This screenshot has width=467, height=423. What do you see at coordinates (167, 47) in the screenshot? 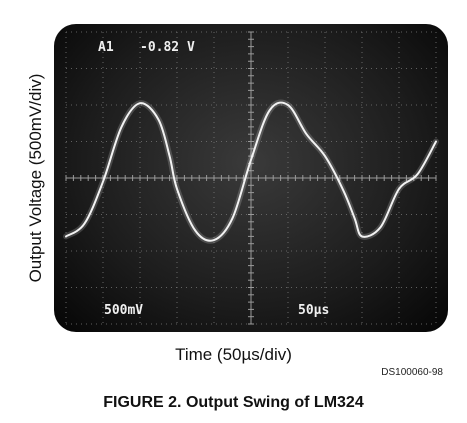
I see `level-readout: -0.82 V` at bounding box center [167, 47].